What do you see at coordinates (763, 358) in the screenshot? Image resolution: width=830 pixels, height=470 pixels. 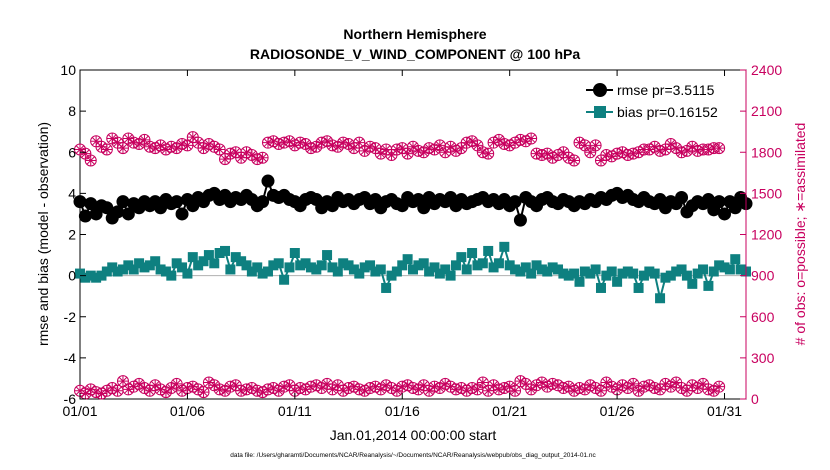 I see `y-right-tick-label: 300` at bounding box center [763, 358].